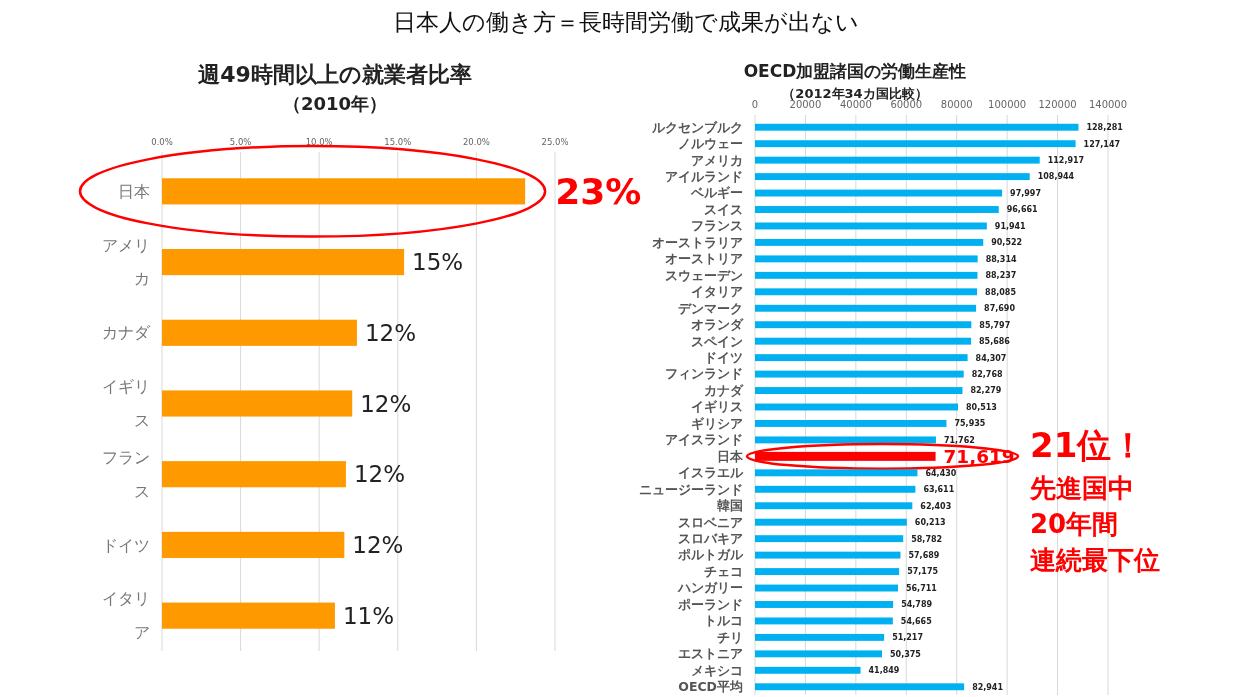 This screenshot has height=697, width=1252. I want to click on annotation: 20年間, so click(1074, 524).